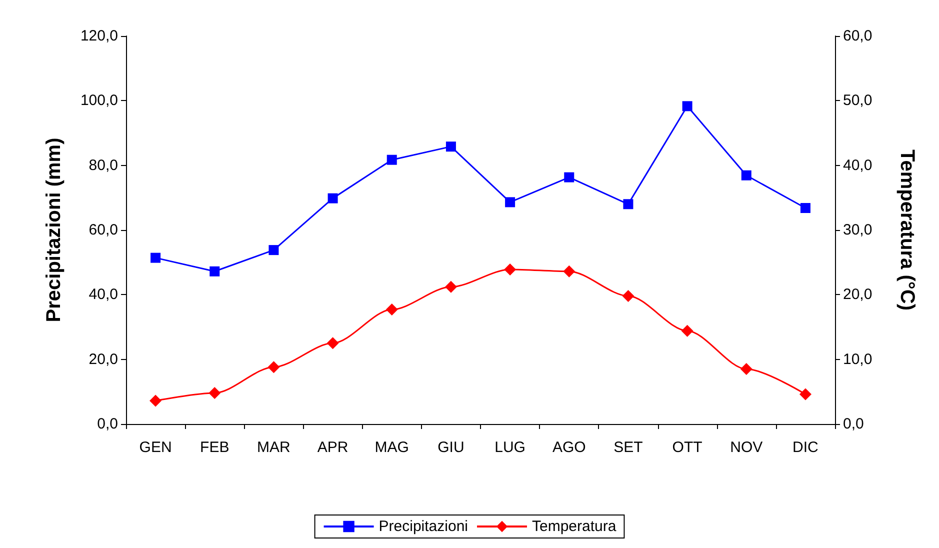  I want to click on x-tick-label: SET, so click(628, 447).